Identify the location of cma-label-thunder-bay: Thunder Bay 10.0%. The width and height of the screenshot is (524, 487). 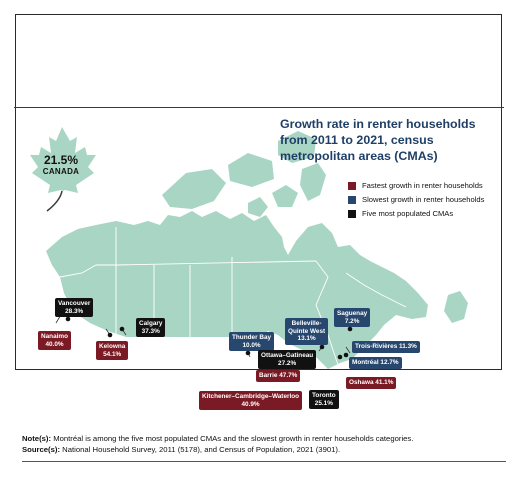
(252, 341).